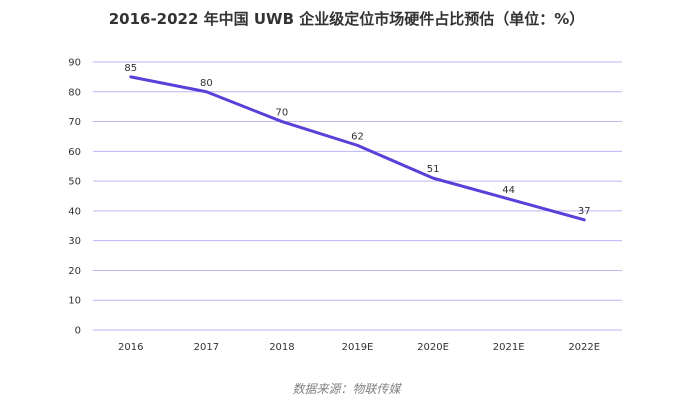 This screenshot has width=693, height=412. What do you see at coordinates (74, 197) in the screenshot?
I see `y-axis-ticks: 0 10 20 30 40 50 60 70 80 90` at bounding box center [74, 197].